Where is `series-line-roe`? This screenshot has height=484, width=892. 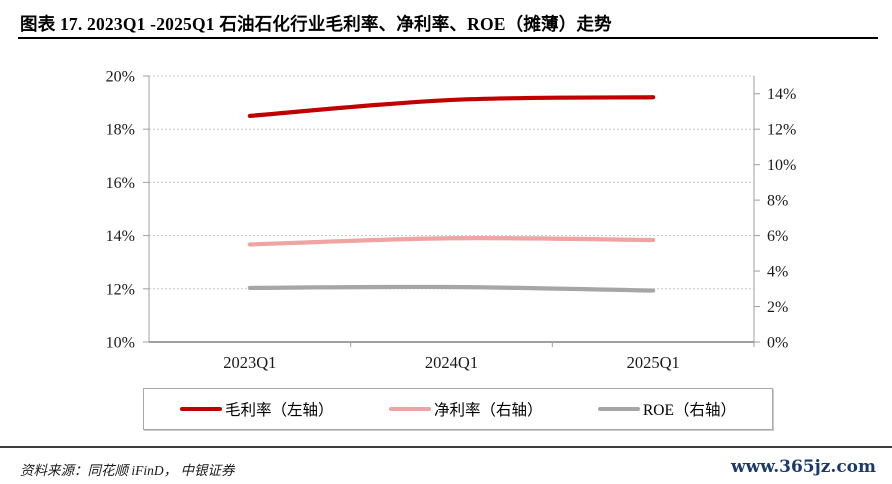
series-line-roe is located at coordinates (451, 288).